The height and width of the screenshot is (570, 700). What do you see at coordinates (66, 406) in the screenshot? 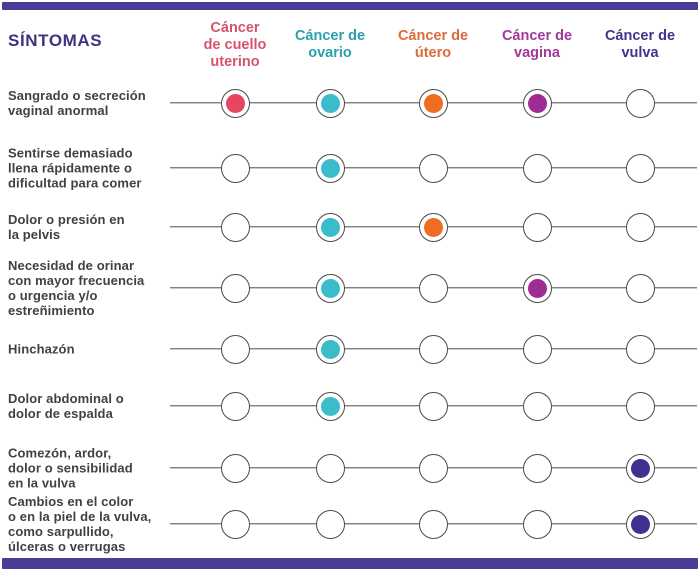
I see `symptom-label: Dolor abdominal o dolor de espalda` at bounding box center [66, 406].